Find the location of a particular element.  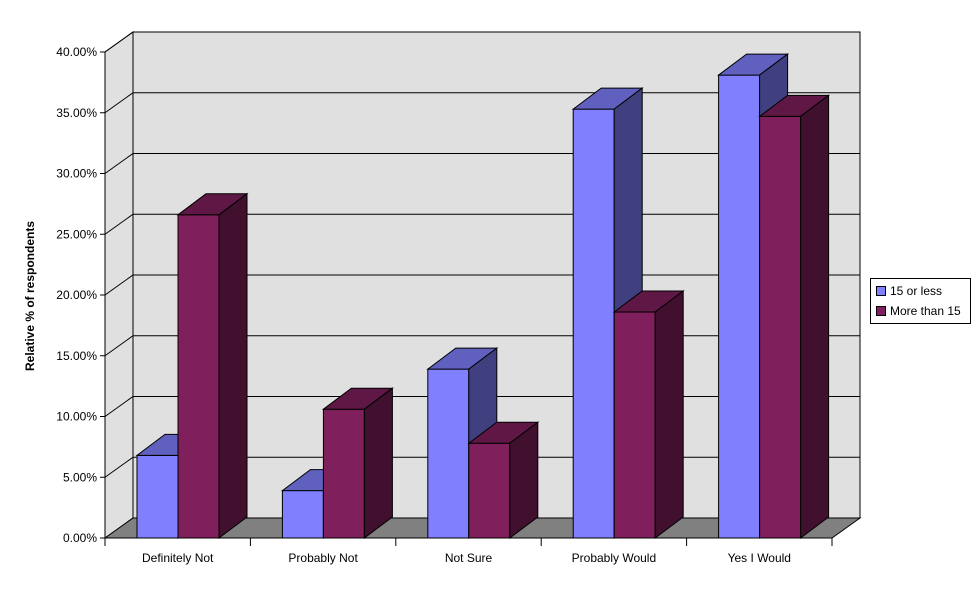

x-tick-label: Yes I Would is located at coordinates (759, 558).